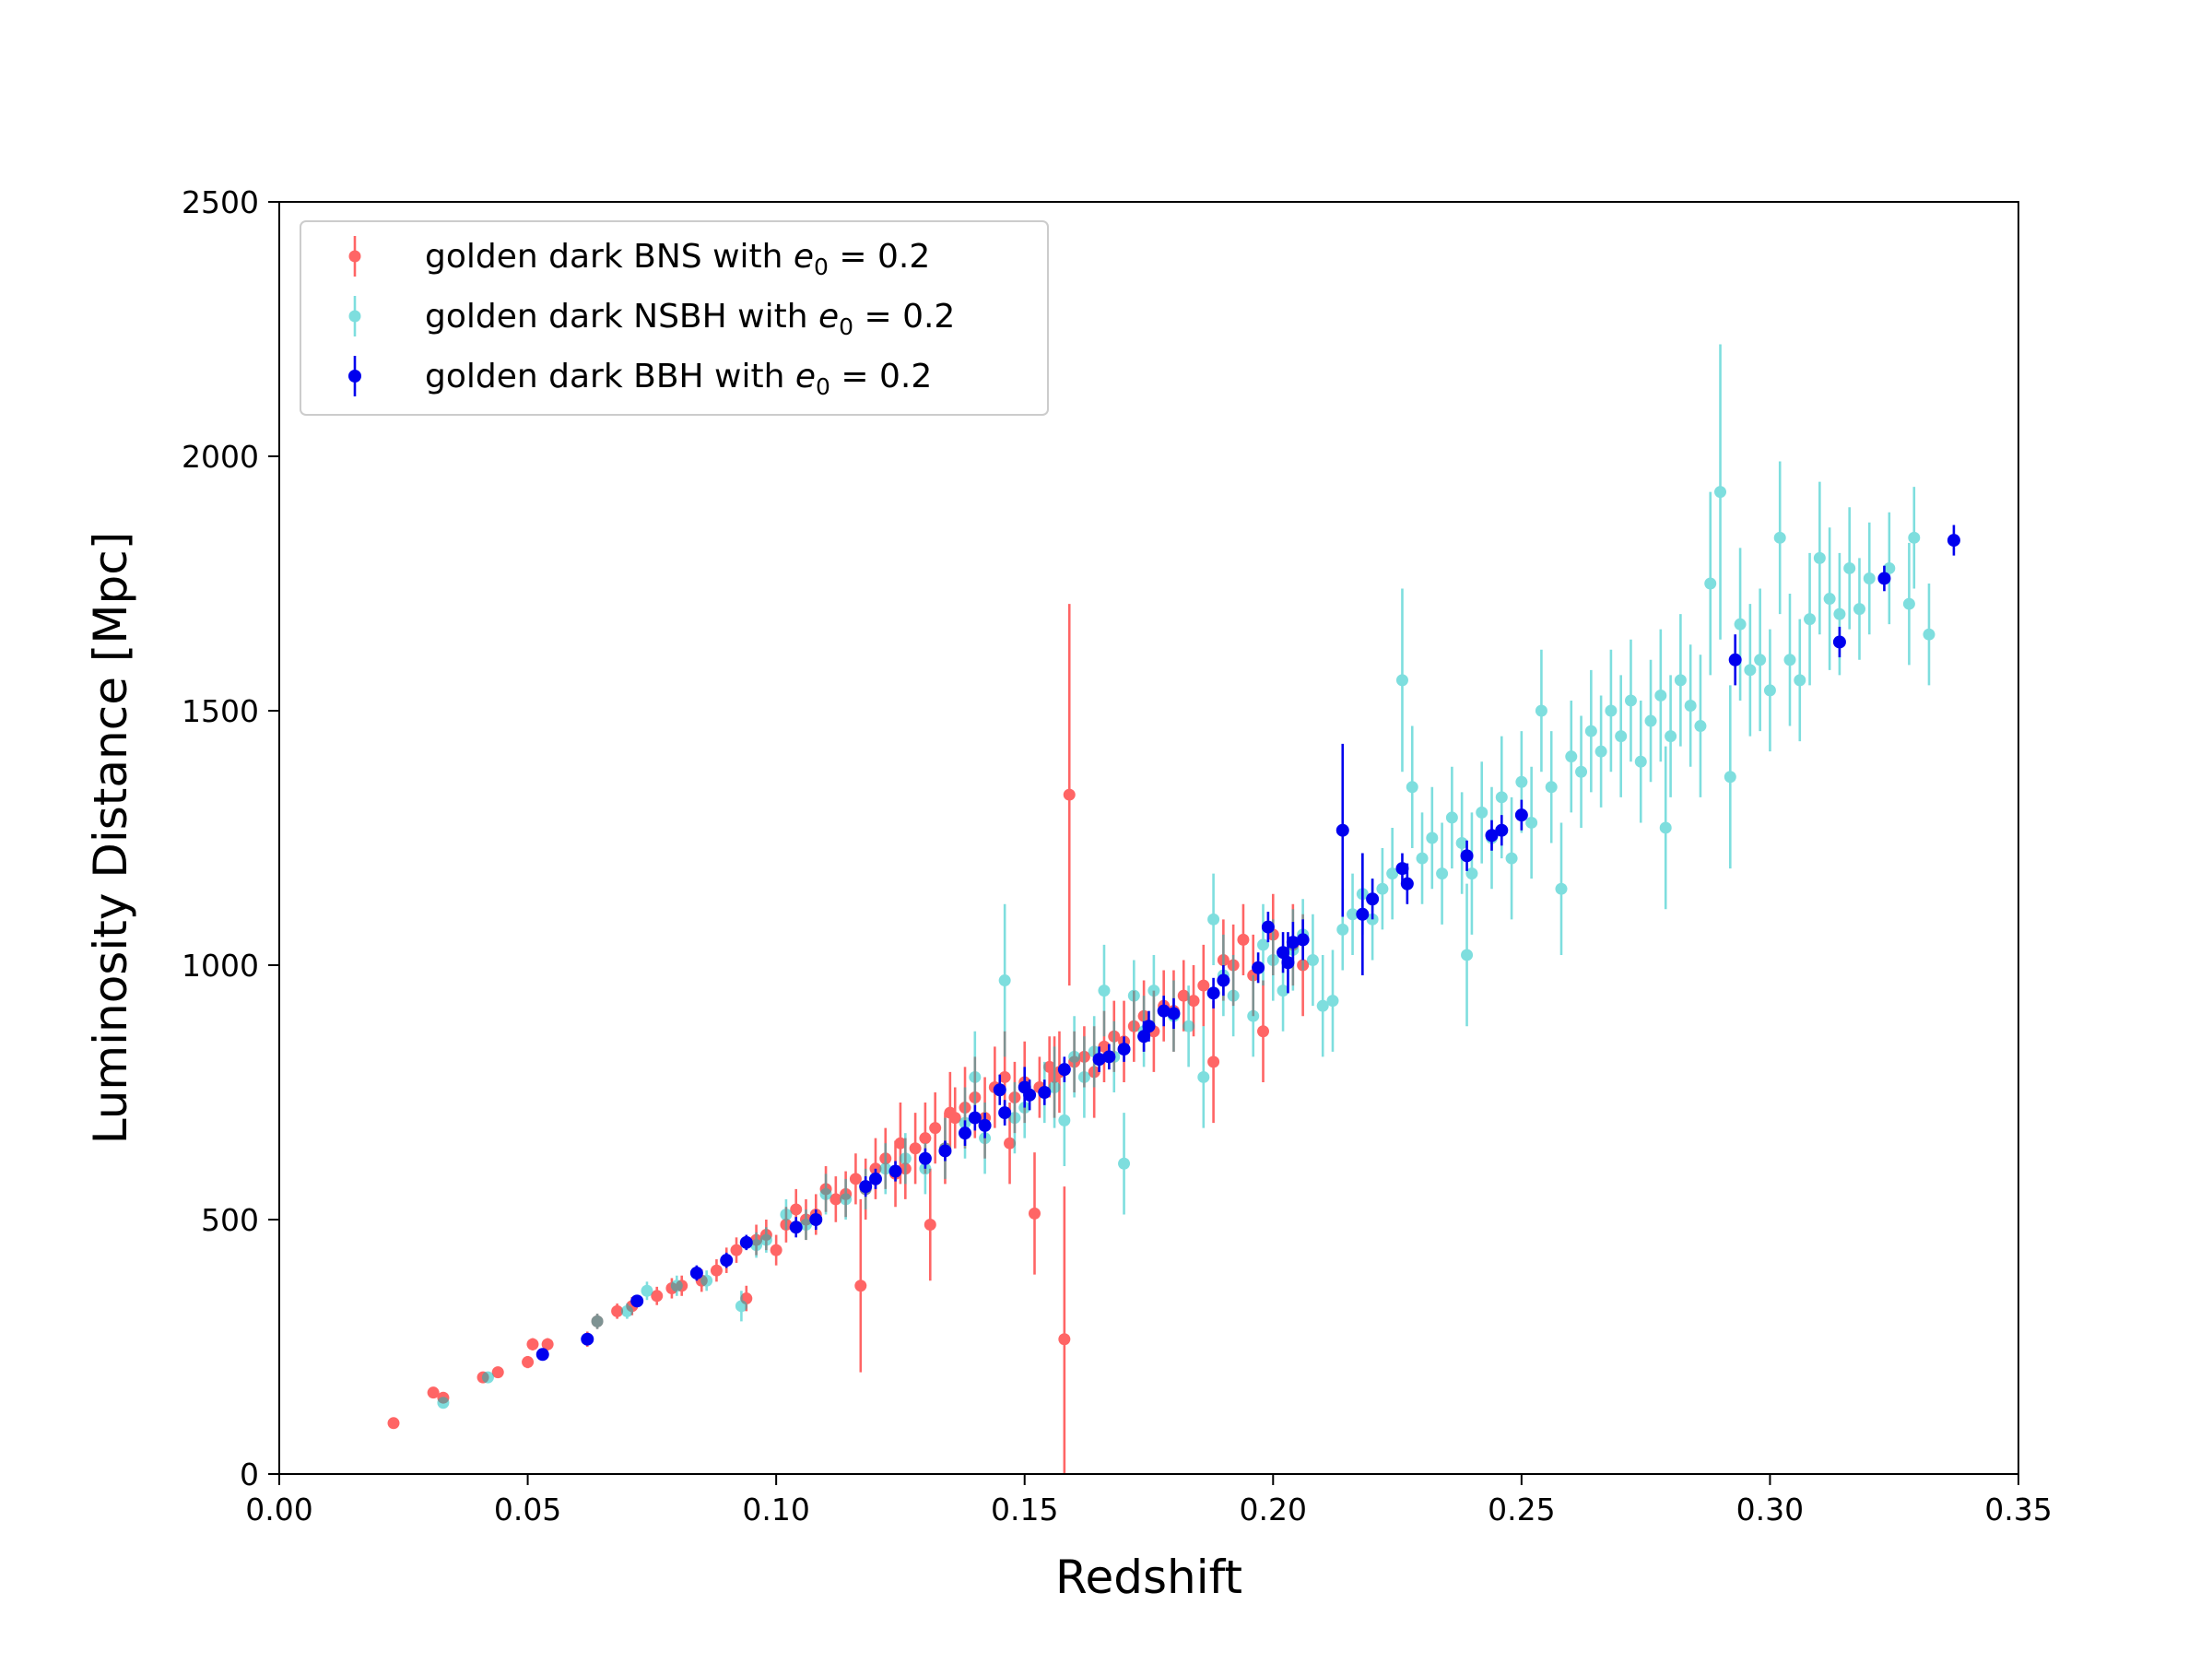 The height and width of the screenshot is (1663, 2212). I want to click on legend-item-2-marker, so click(354, 316).